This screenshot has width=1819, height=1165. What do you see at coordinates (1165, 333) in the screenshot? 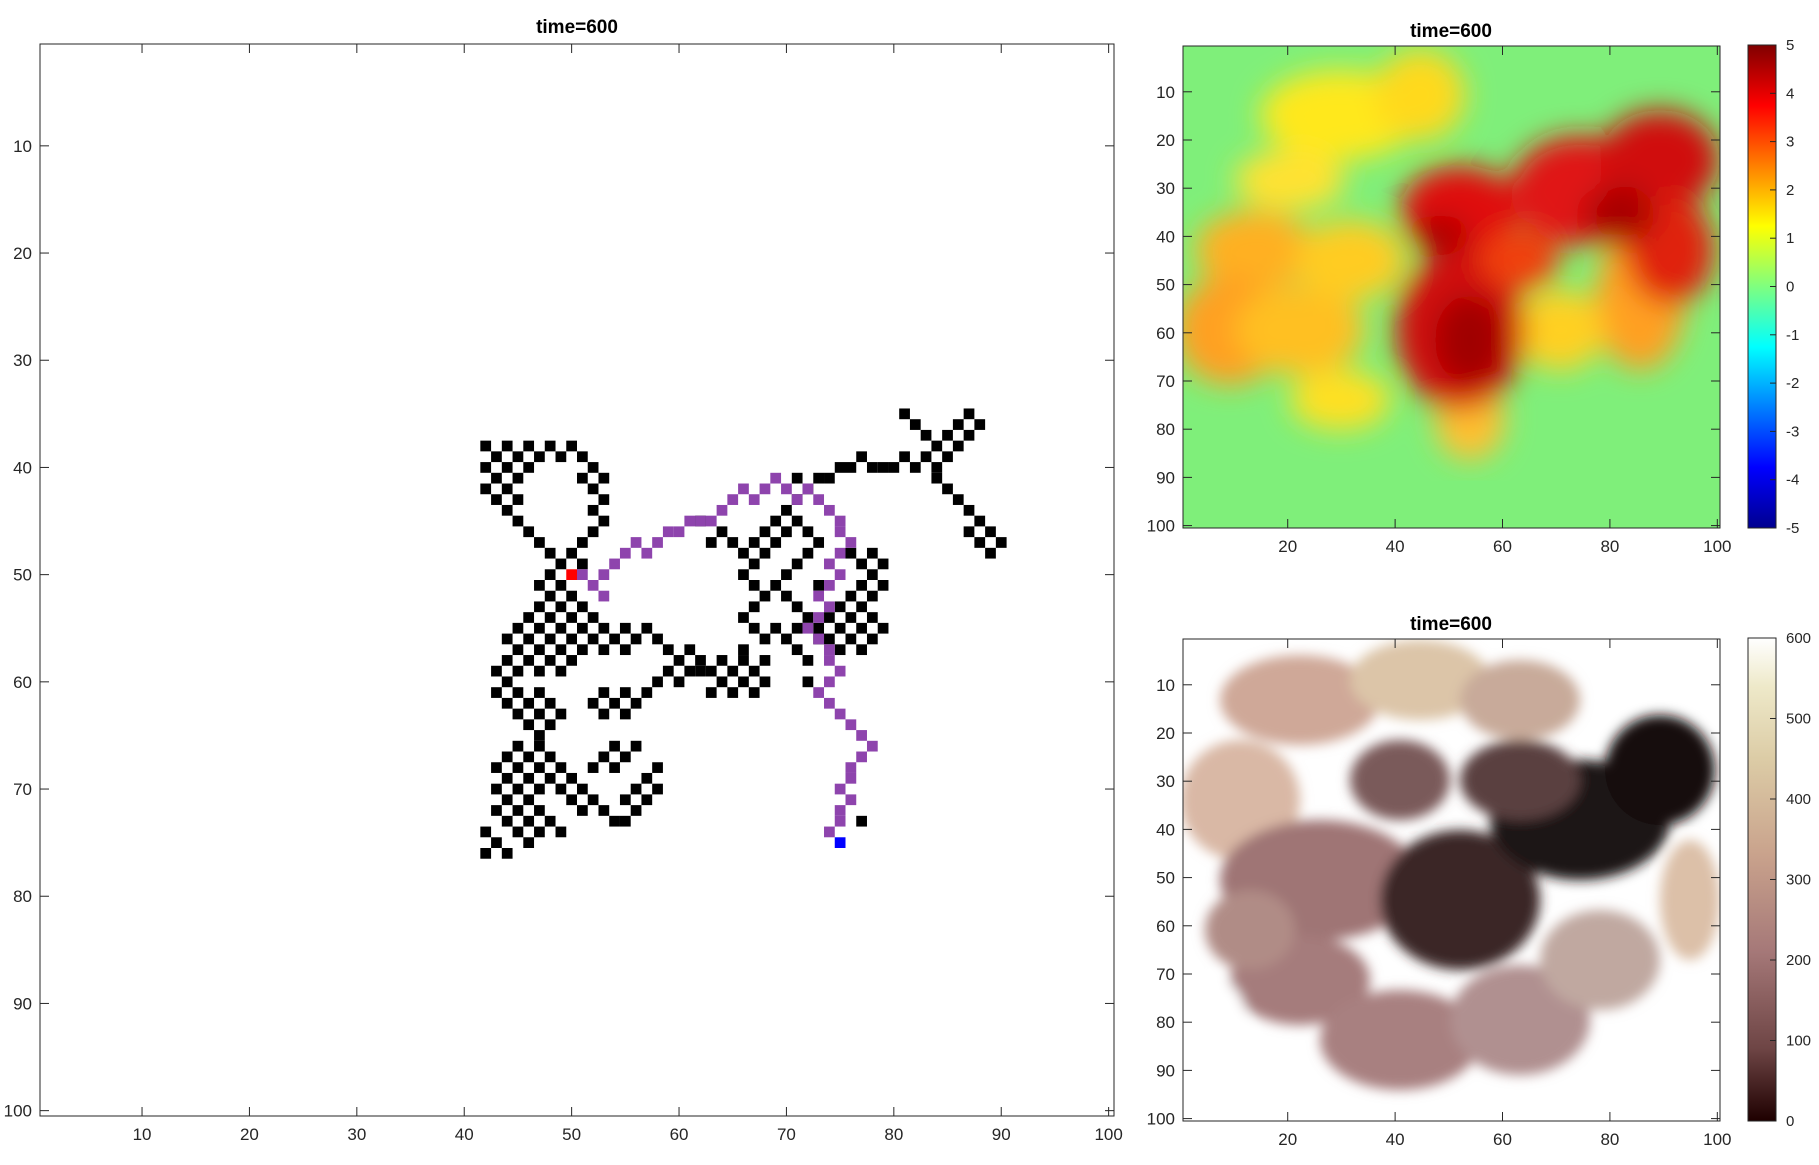
I see `field-ytick-label: 60` at bounding box center [1165, 333].